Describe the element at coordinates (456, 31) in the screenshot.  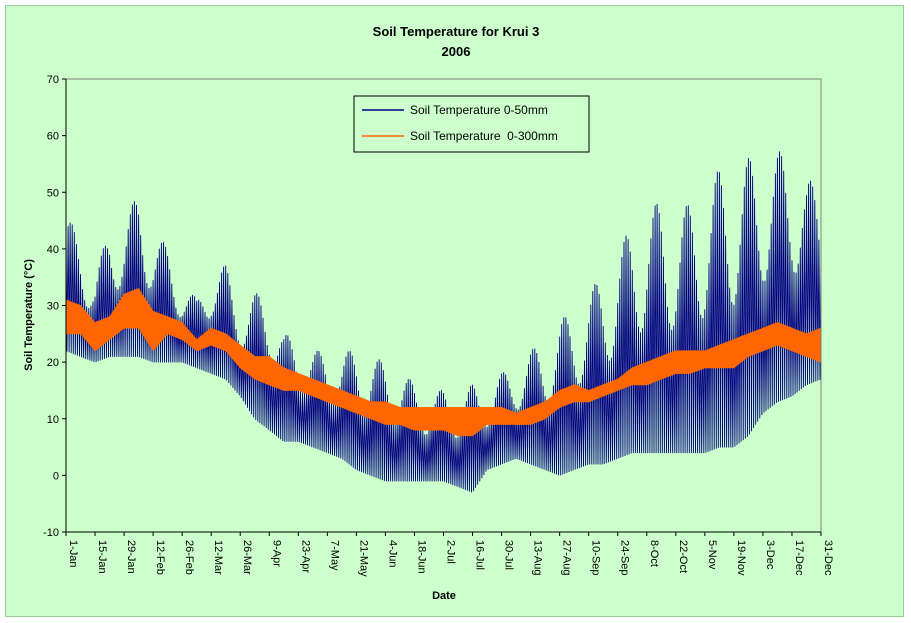
I see `chart-title: Soil Temperature for Krui 3` at that location.